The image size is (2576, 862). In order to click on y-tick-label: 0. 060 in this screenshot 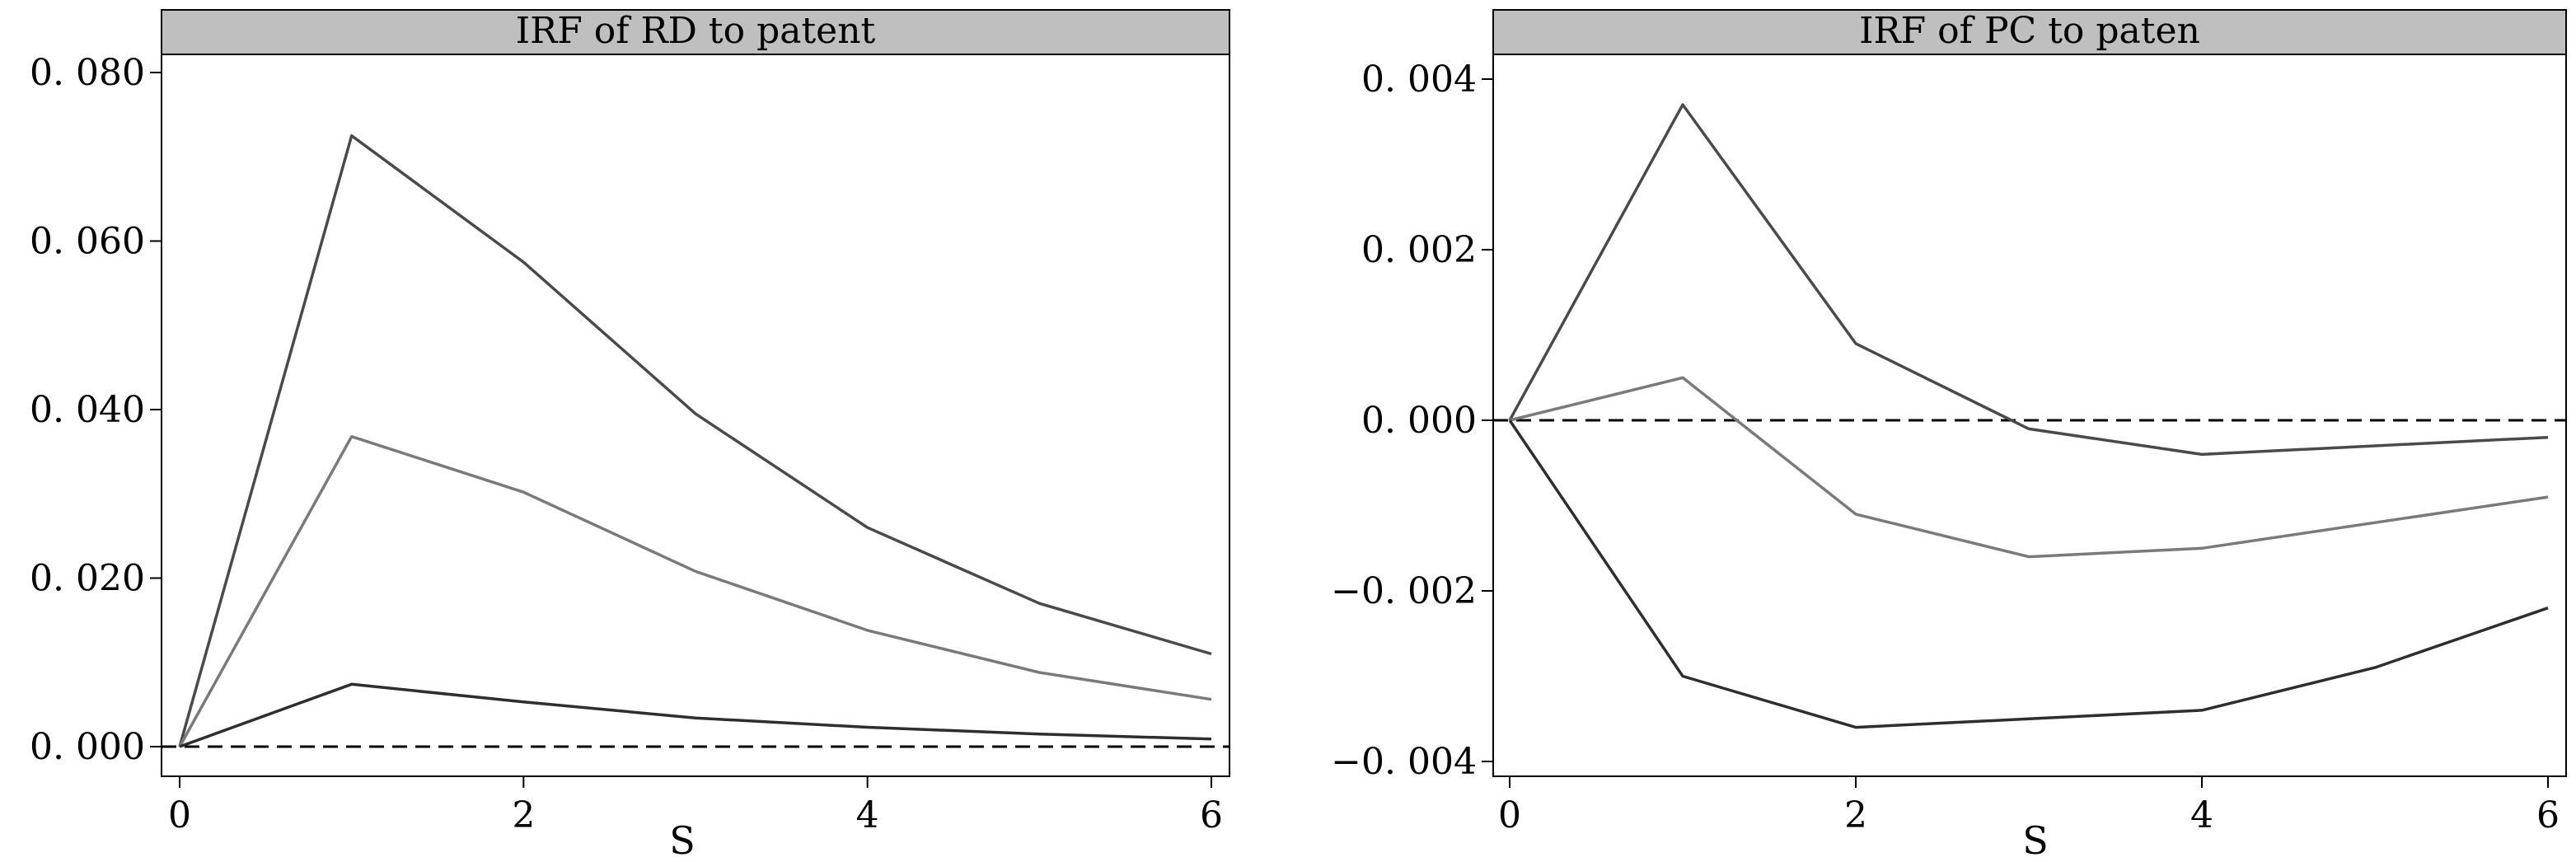, I will do `click(87, 242)`.